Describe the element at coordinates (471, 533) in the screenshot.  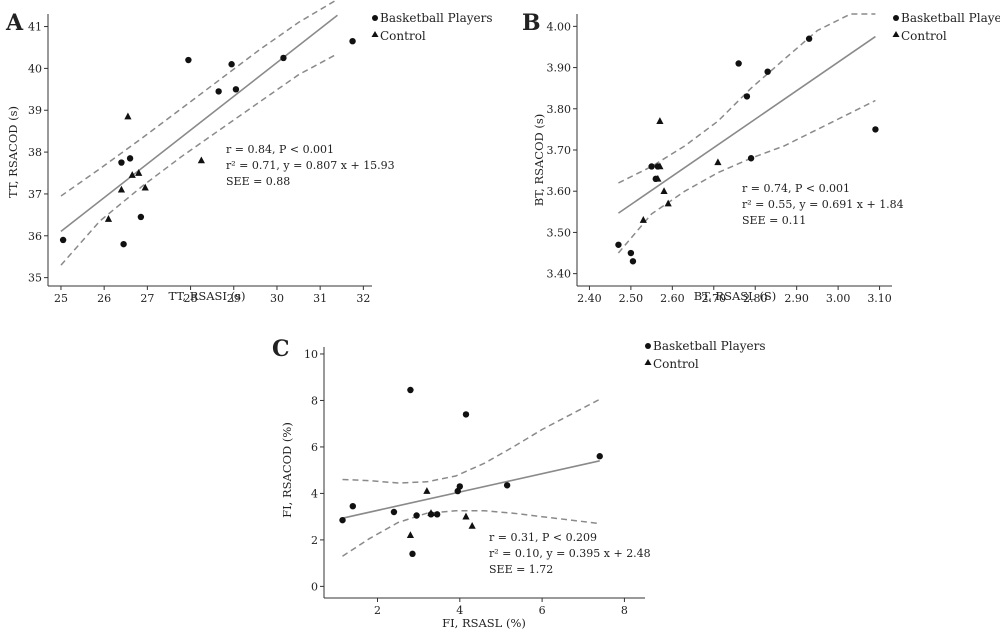
I see `confidence-band-lower` at that location.